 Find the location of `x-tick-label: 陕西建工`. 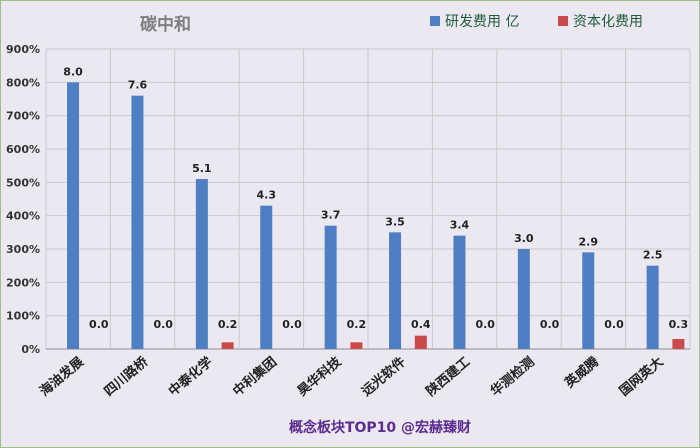

x-tick-label: 陕西建工 is located at coordinates (448, 377).